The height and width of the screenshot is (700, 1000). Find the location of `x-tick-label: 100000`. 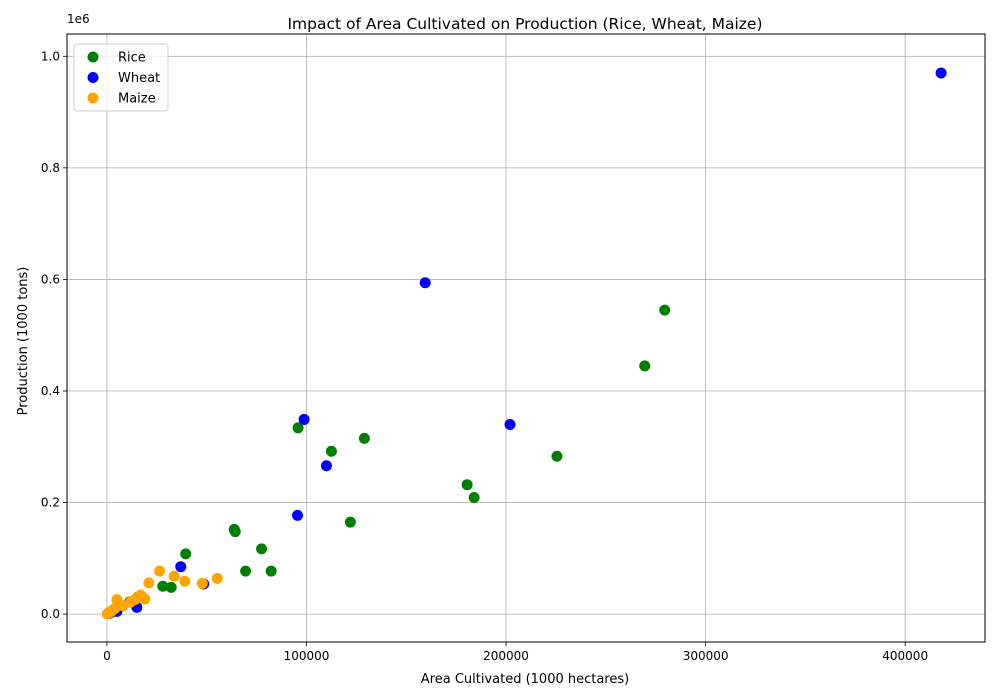

x-tick-label: 100000 is located at coordinates (307, 656).